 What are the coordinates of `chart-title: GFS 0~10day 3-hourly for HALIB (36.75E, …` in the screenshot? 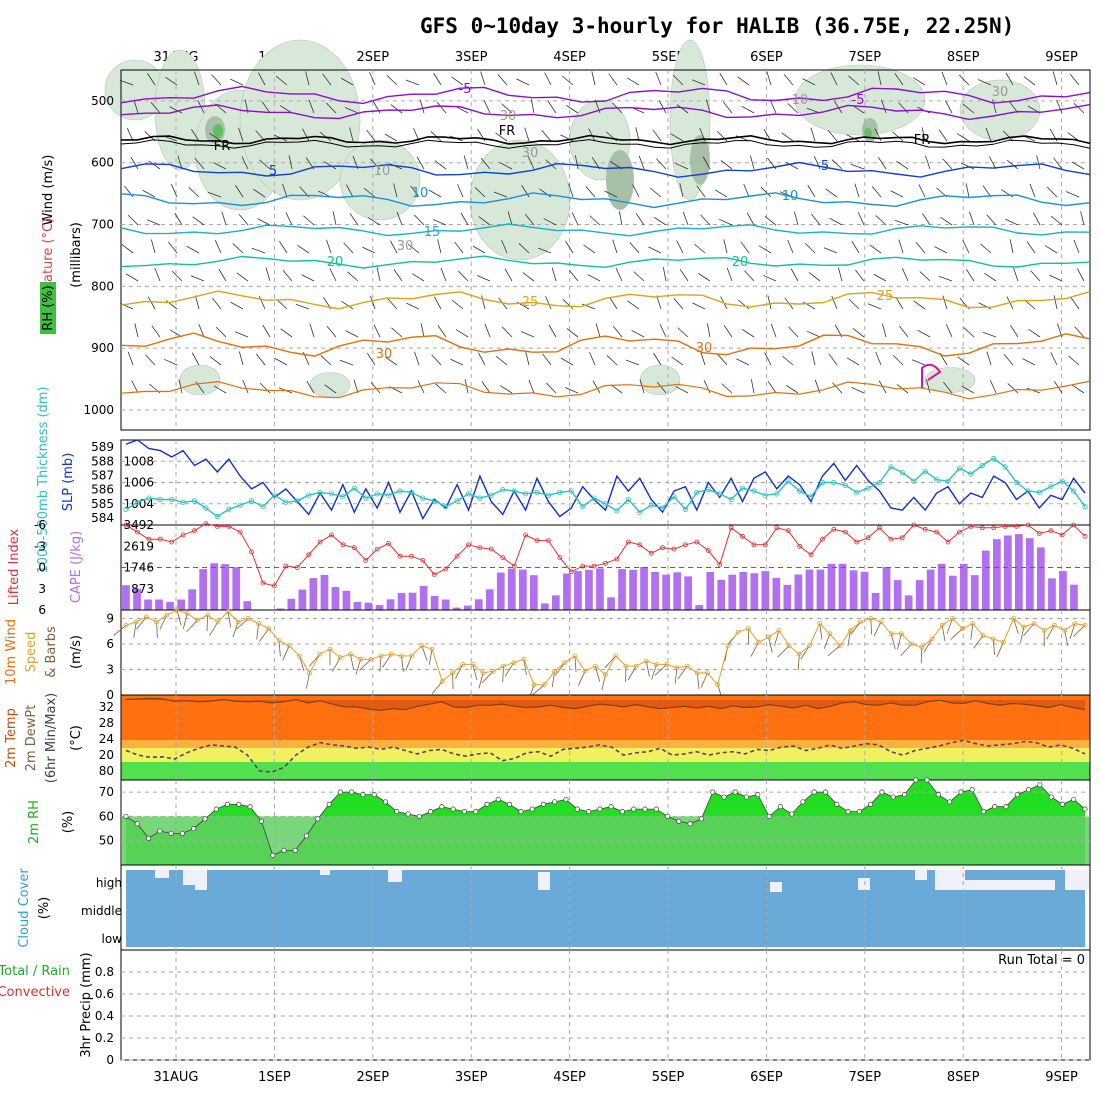 It's located at (717, 26).